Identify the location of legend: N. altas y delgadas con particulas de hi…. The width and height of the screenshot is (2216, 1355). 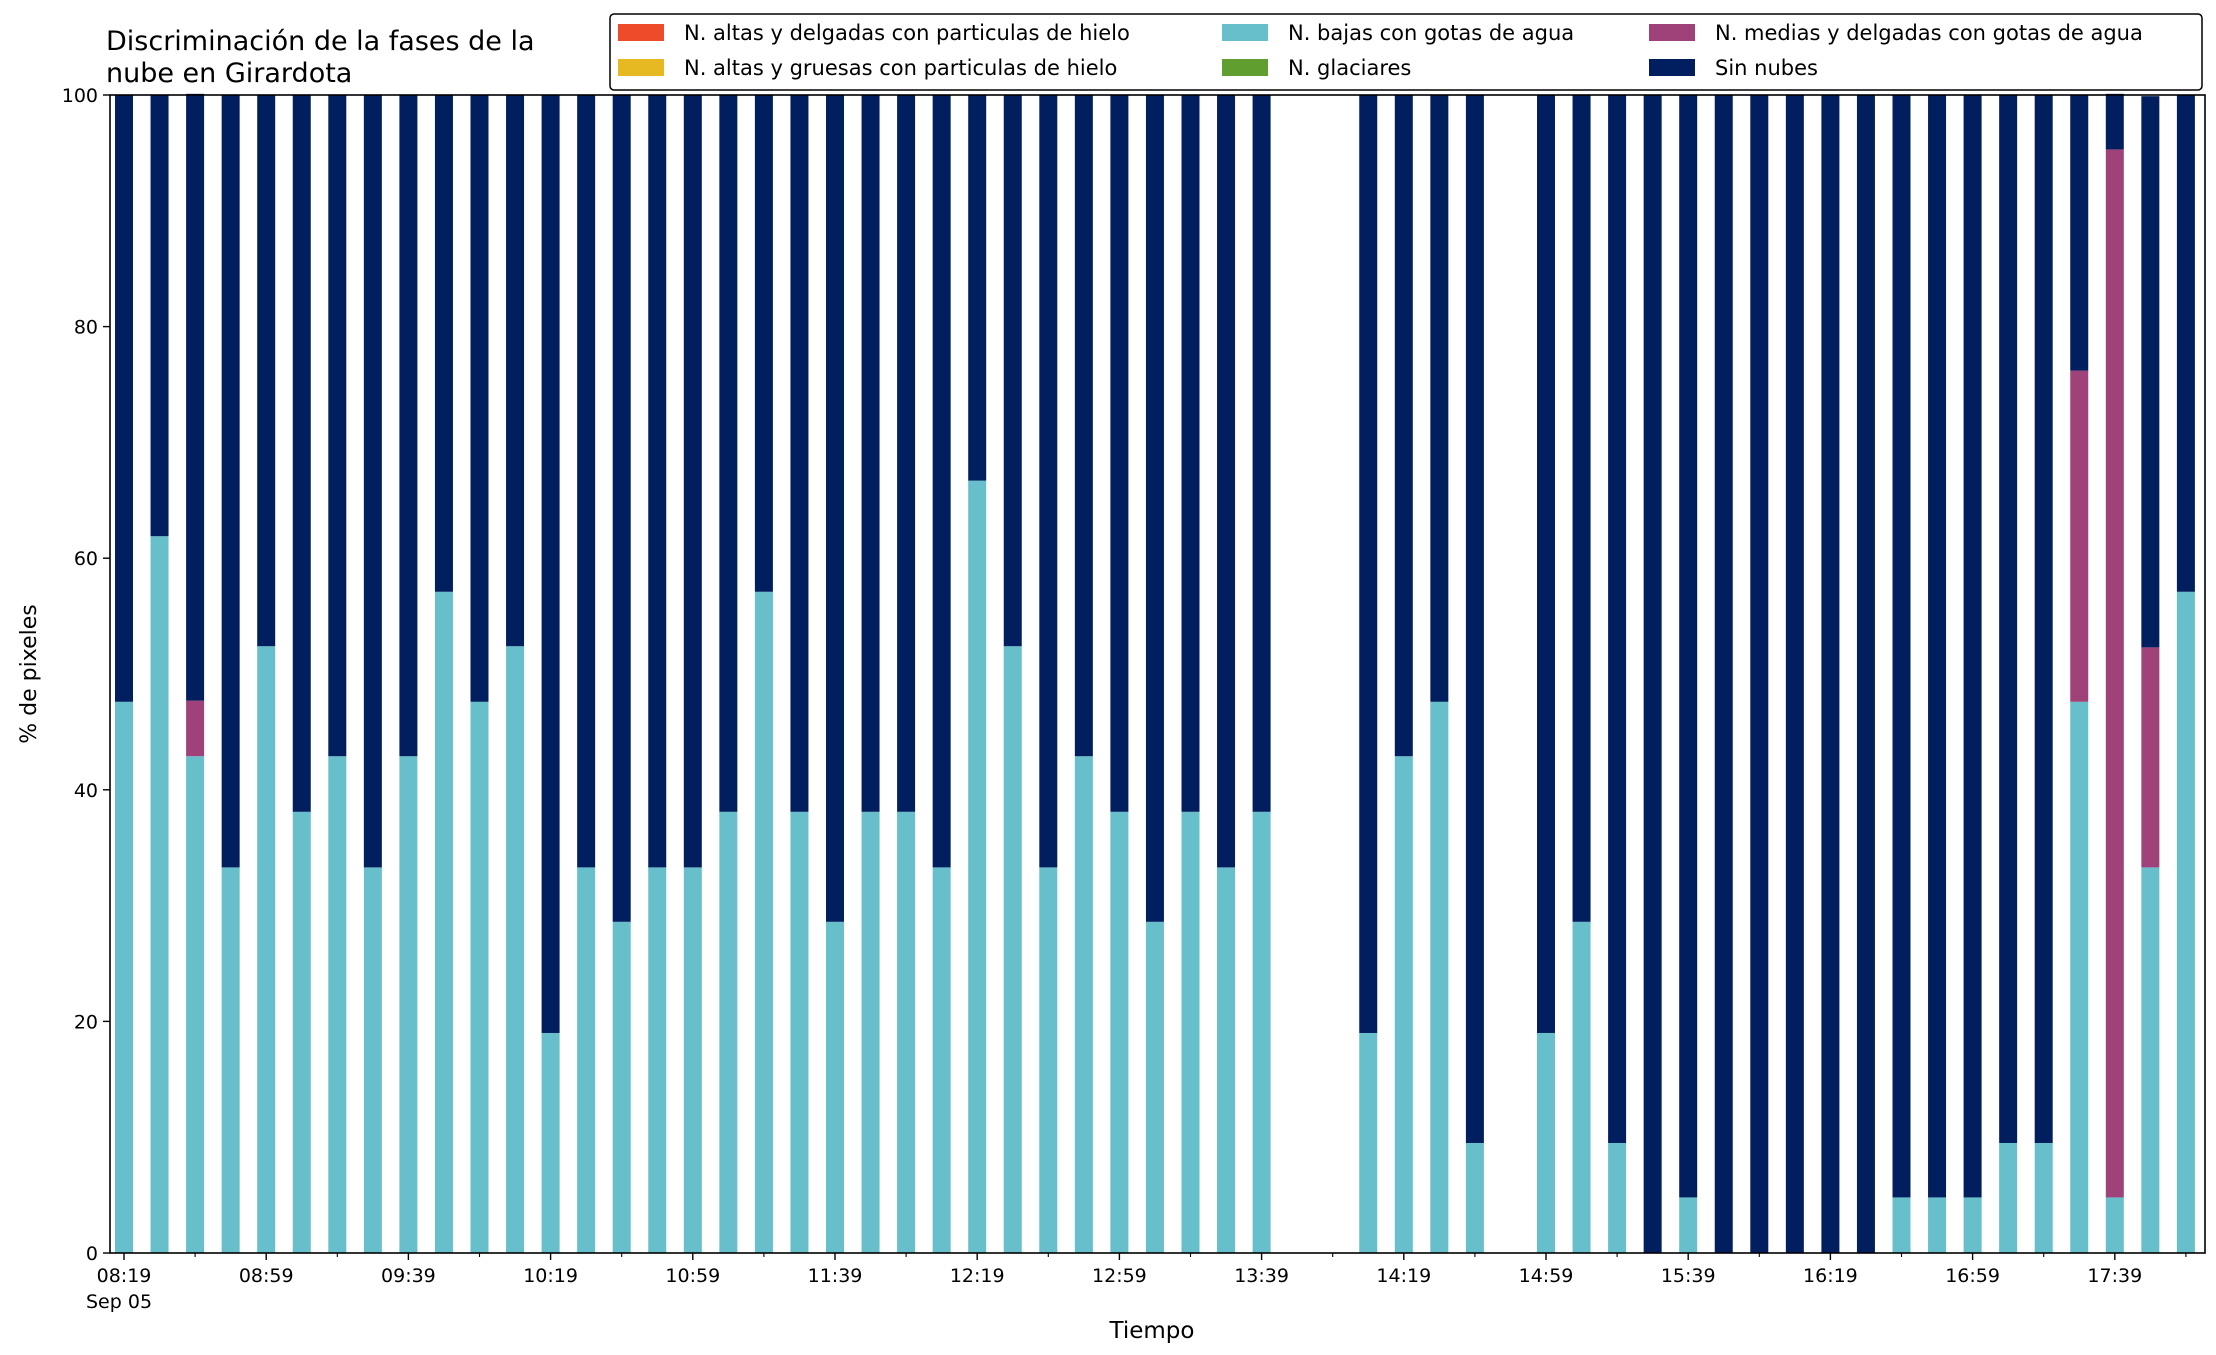
(1406, 52).